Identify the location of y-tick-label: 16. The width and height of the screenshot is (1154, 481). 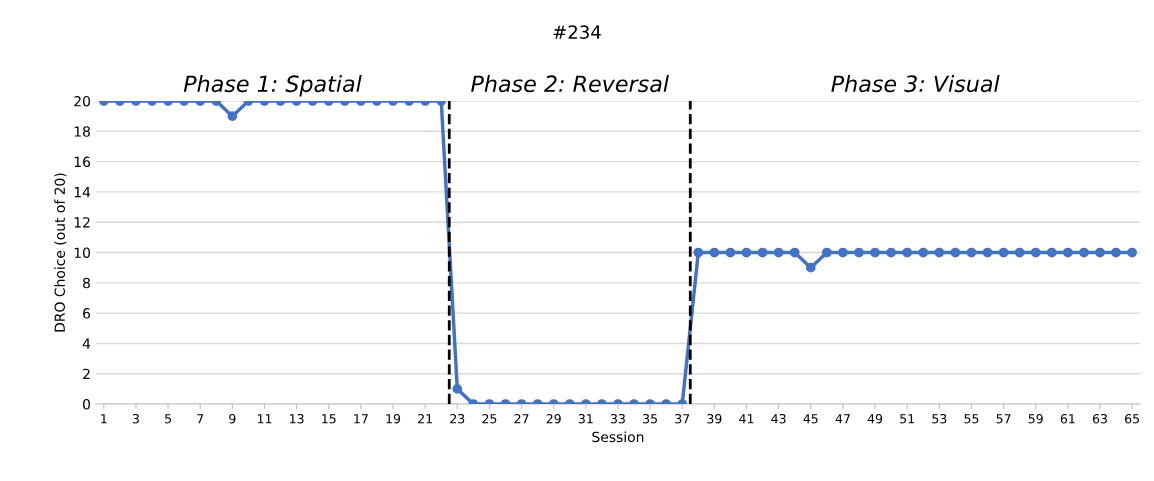
(82, 162).